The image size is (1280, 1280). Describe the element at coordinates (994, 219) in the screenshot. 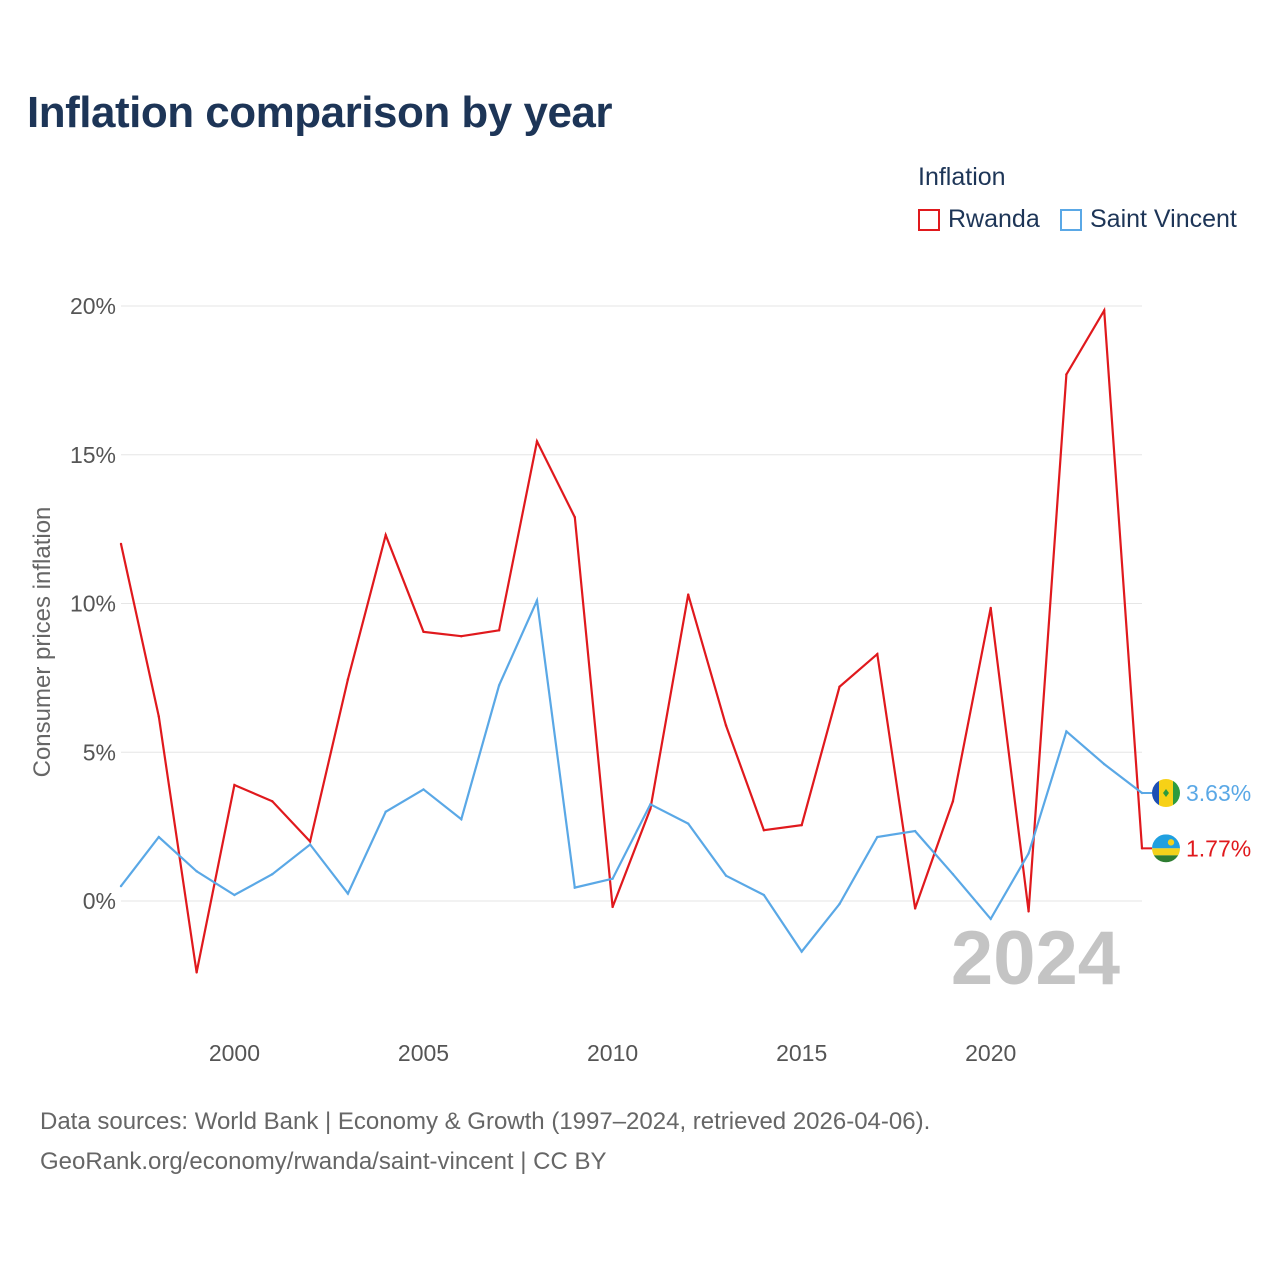

I see `legend-label-rwanda: Rwanda` at that location.